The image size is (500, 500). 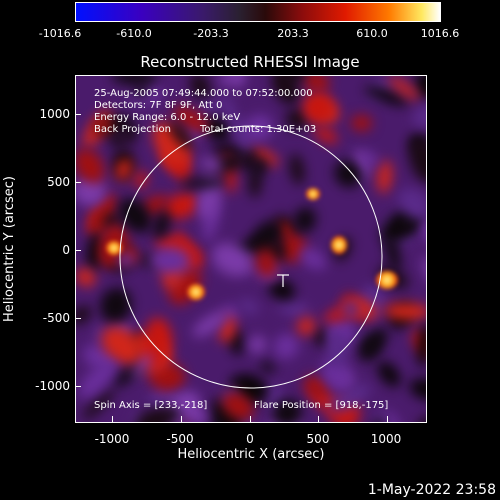 I want to click on colorbar, so click(x=258, y=12).